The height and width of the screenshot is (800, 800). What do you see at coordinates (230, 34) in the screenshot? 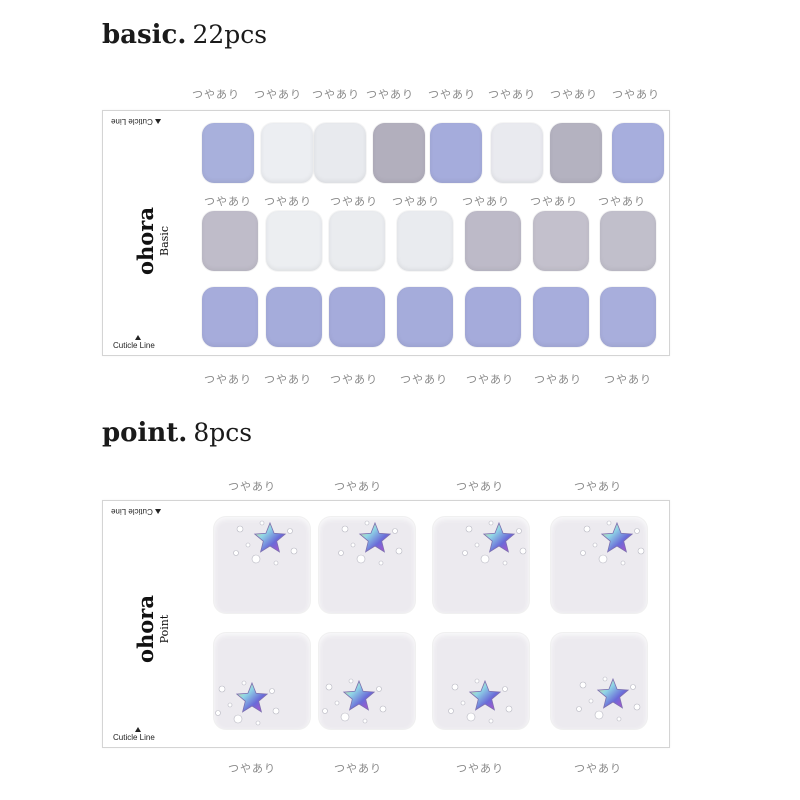
I see `basic-count: 22pcs` at bounding box center [230, 34].